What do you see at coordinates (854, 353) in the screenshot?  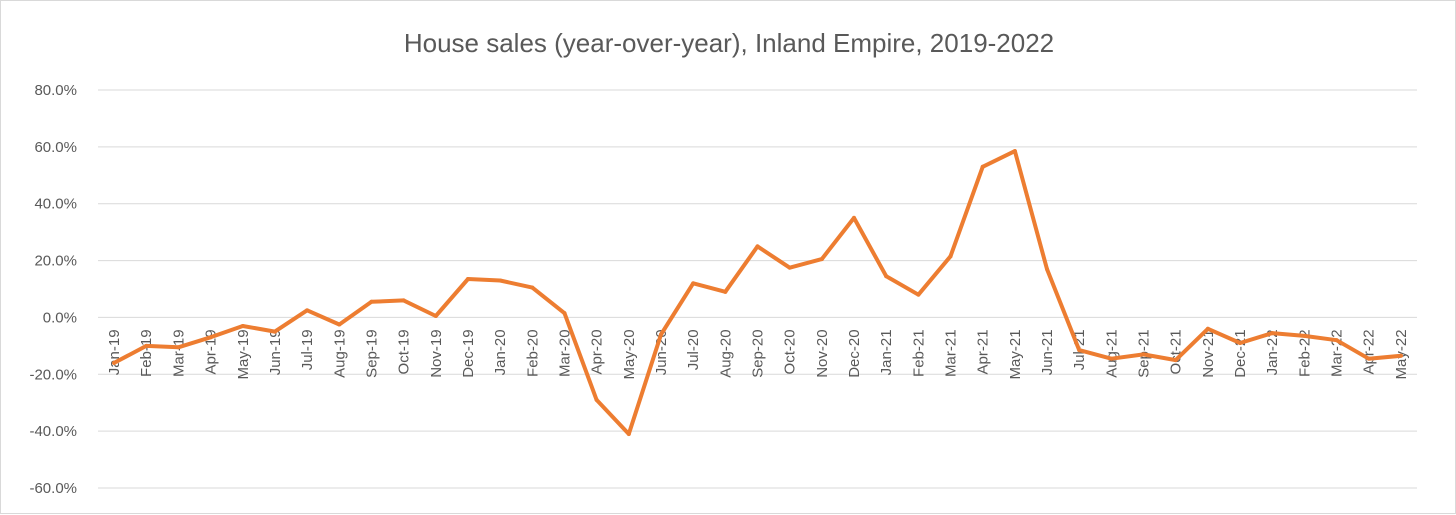 I see `x-tick-label: Dec-20` at bounding box center [854, 353].